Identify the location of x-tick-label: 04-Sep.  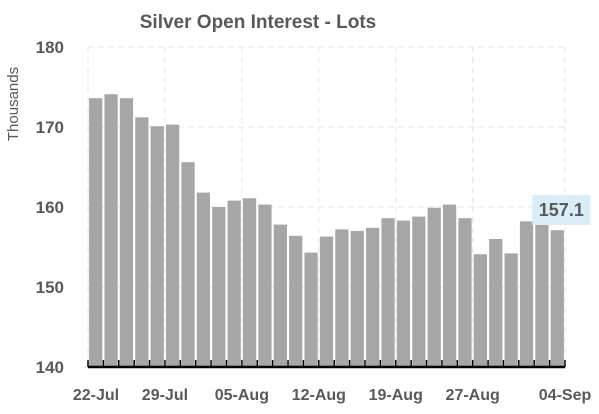
(565, 395).